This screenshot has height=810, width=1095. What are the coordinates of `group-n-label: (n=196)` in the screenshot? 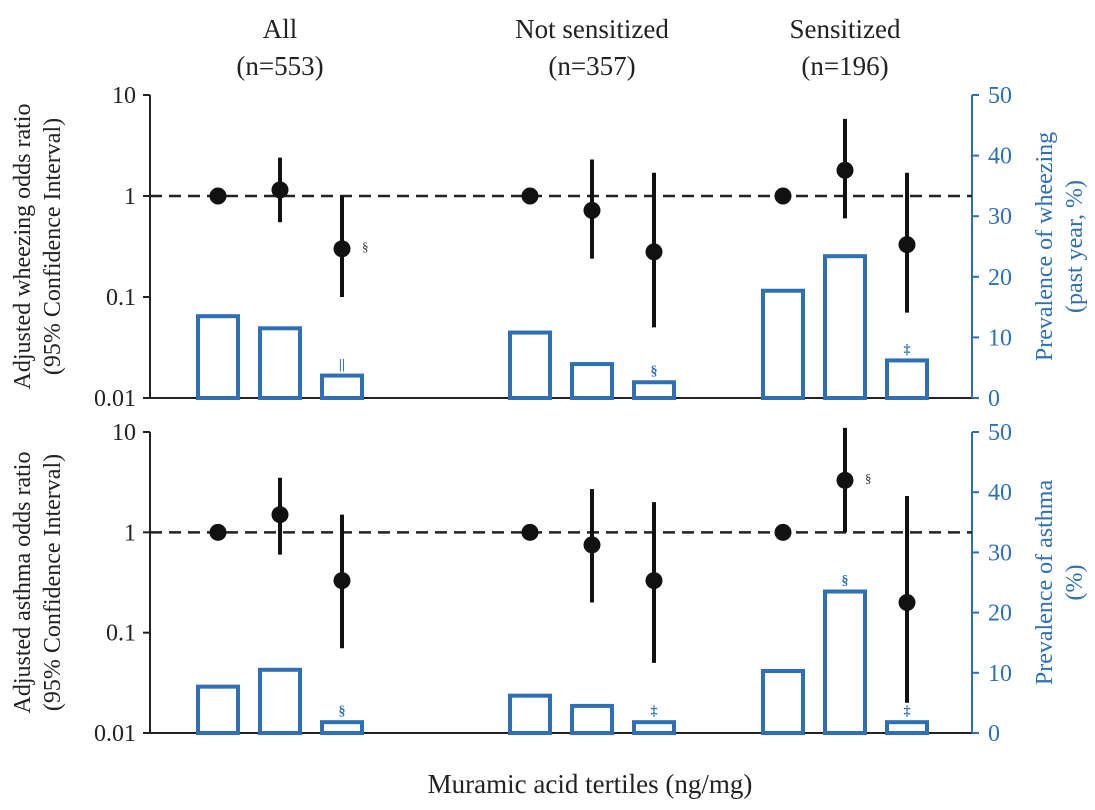 It's located at (844, 66).